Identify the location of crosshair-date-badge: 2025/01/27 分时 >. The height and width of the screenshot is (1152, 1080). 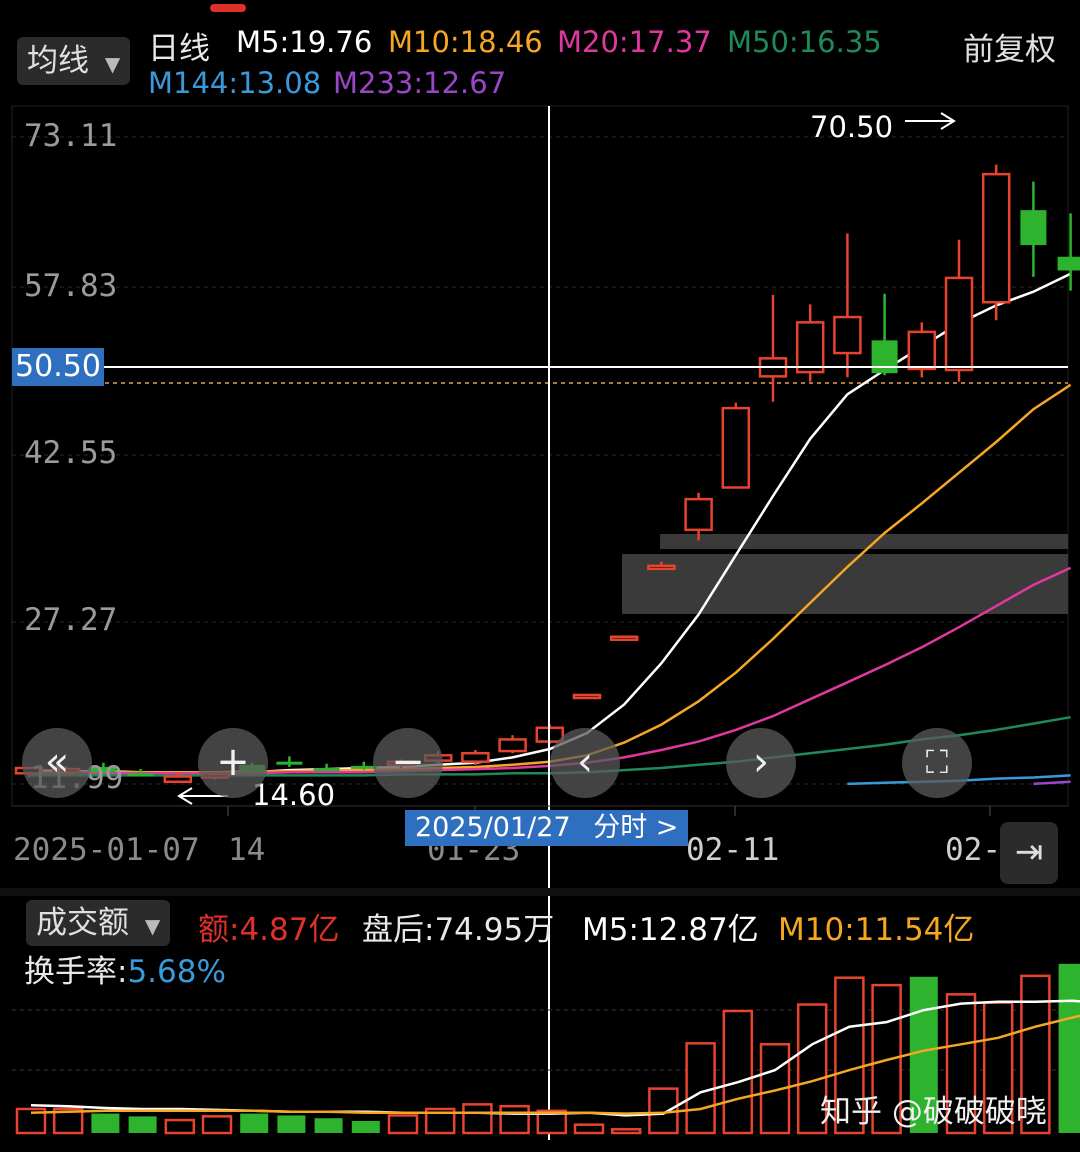
(547, 828).